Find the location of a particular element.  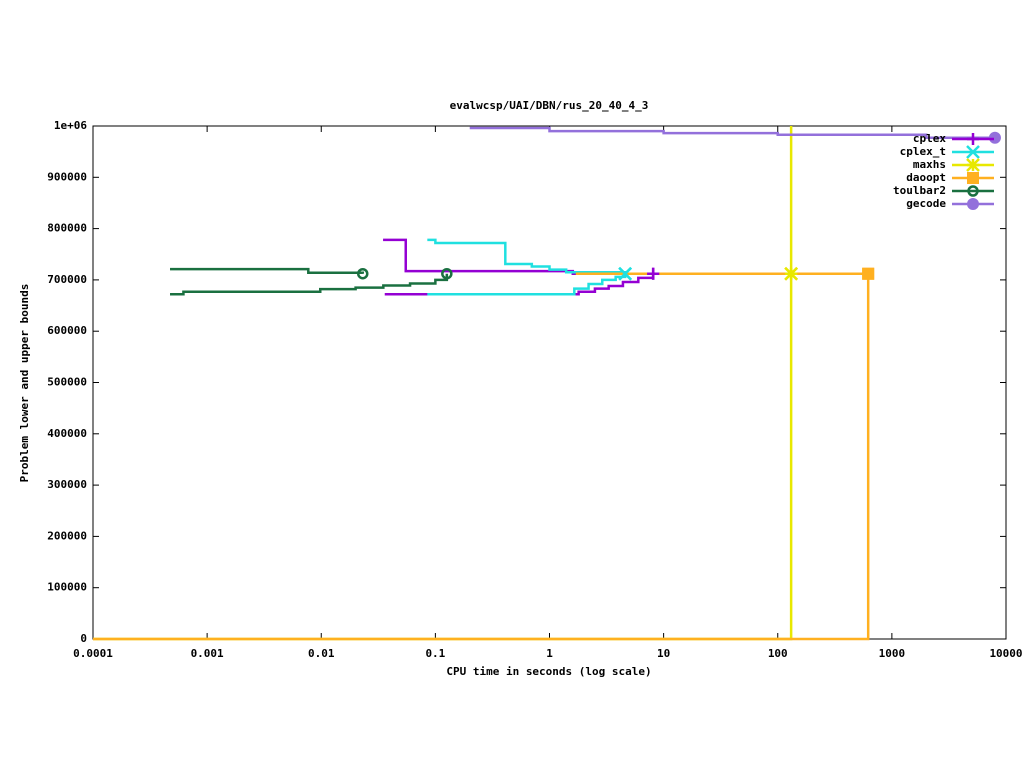

y-tick-label: 300000 is located at coordinates (67, 484).